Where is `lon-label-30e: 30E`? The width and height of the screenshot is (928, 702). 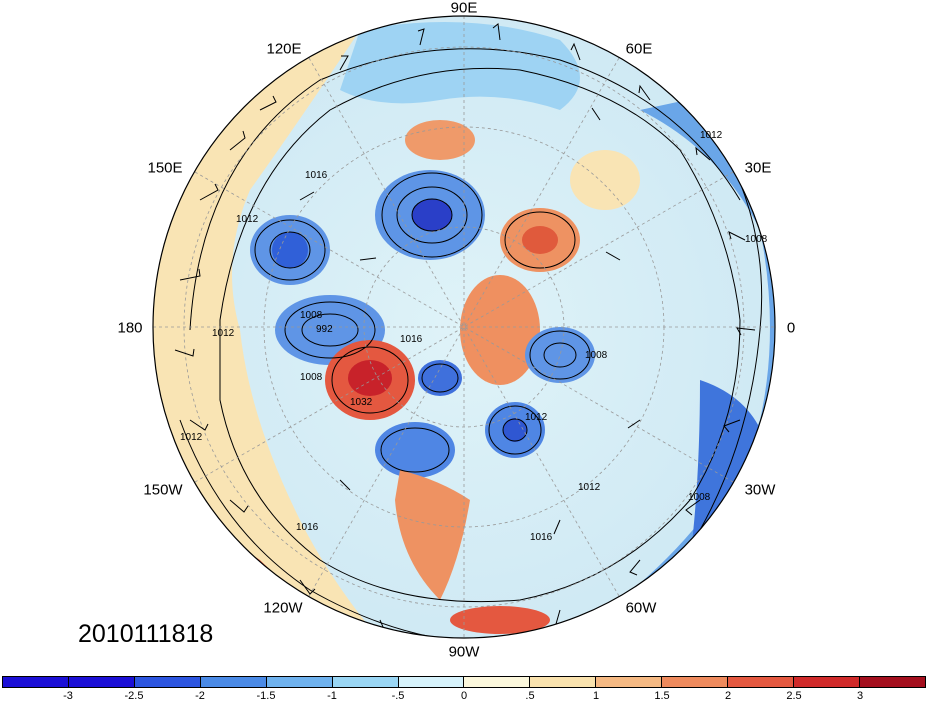
lon-label-30e: 30E is located at coordinates (758, 168).